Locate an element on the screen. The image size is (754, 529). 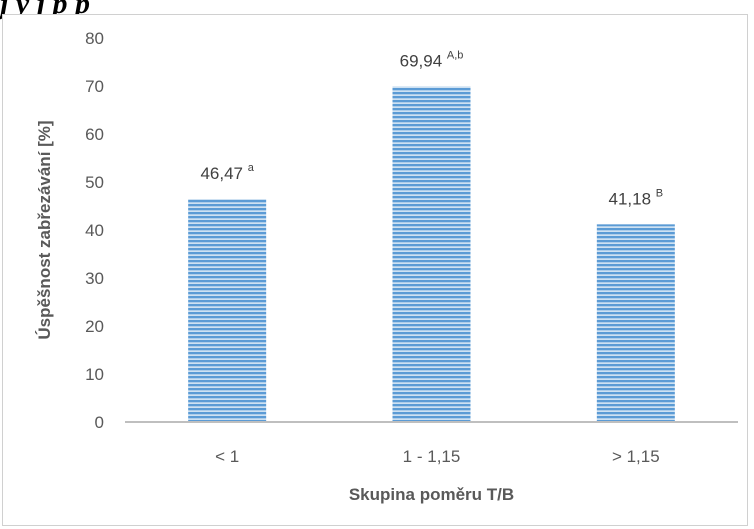
y-tick-label: 50 is located at coordinates (94, 182).